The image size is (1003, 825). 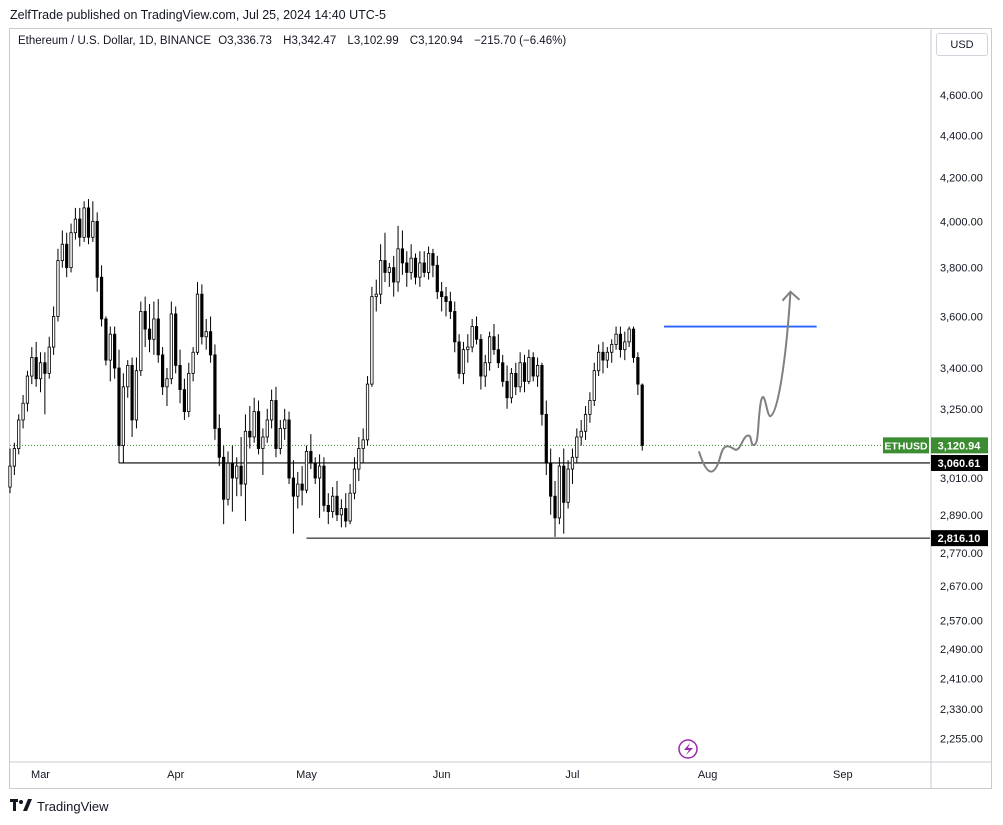 I want to click on tradingview-logo-icon, so click(x=21, y=806).